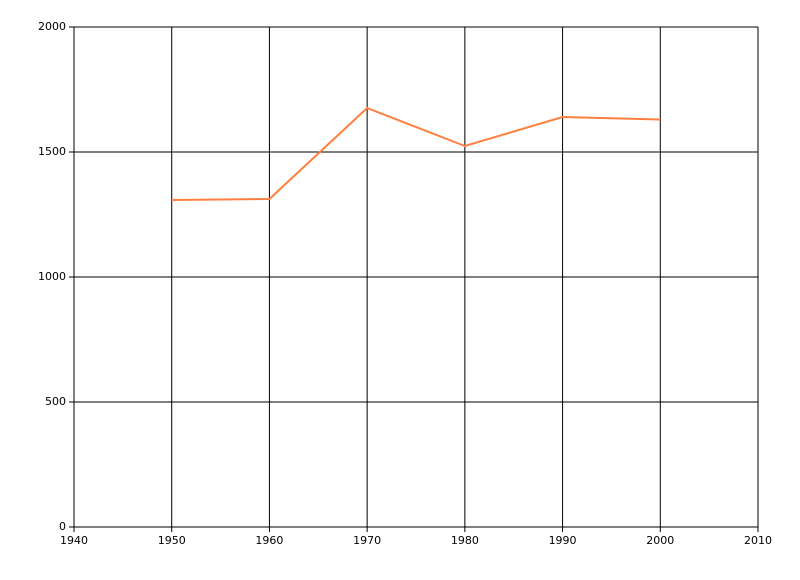  What do you see at coordinates (172, 540) in the screenshot?
I see `x-tick-label: 1950` at bounding box center [172, 540].